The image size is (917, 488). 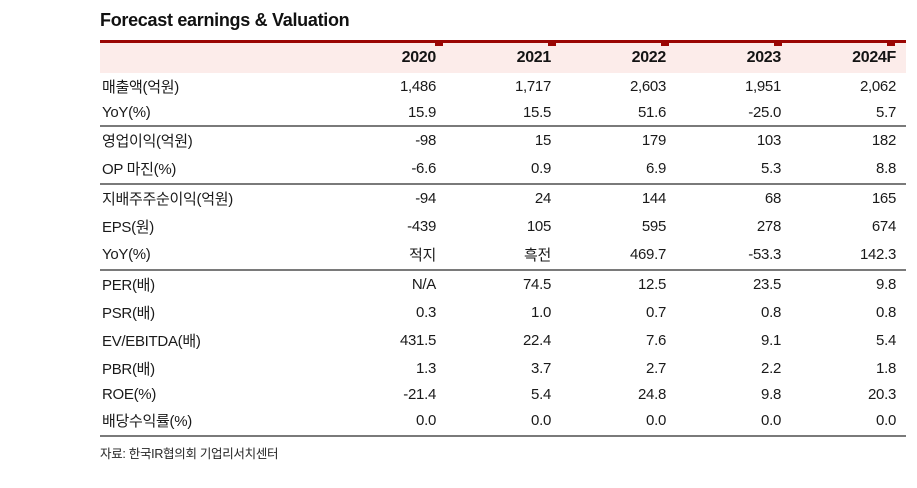 What do you see at coordinates (426, 368) in the screenshot?
I see `value-cell: 1.3` at bounding box center [426, 368].